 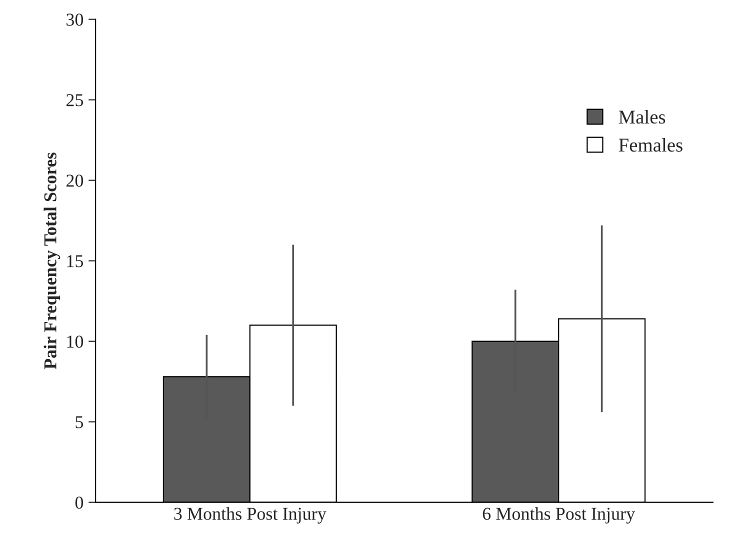 What do you see at coordinates (642, 117) in the screenshot?
I see `legend-label: Males` at bounding box center [642, 117].